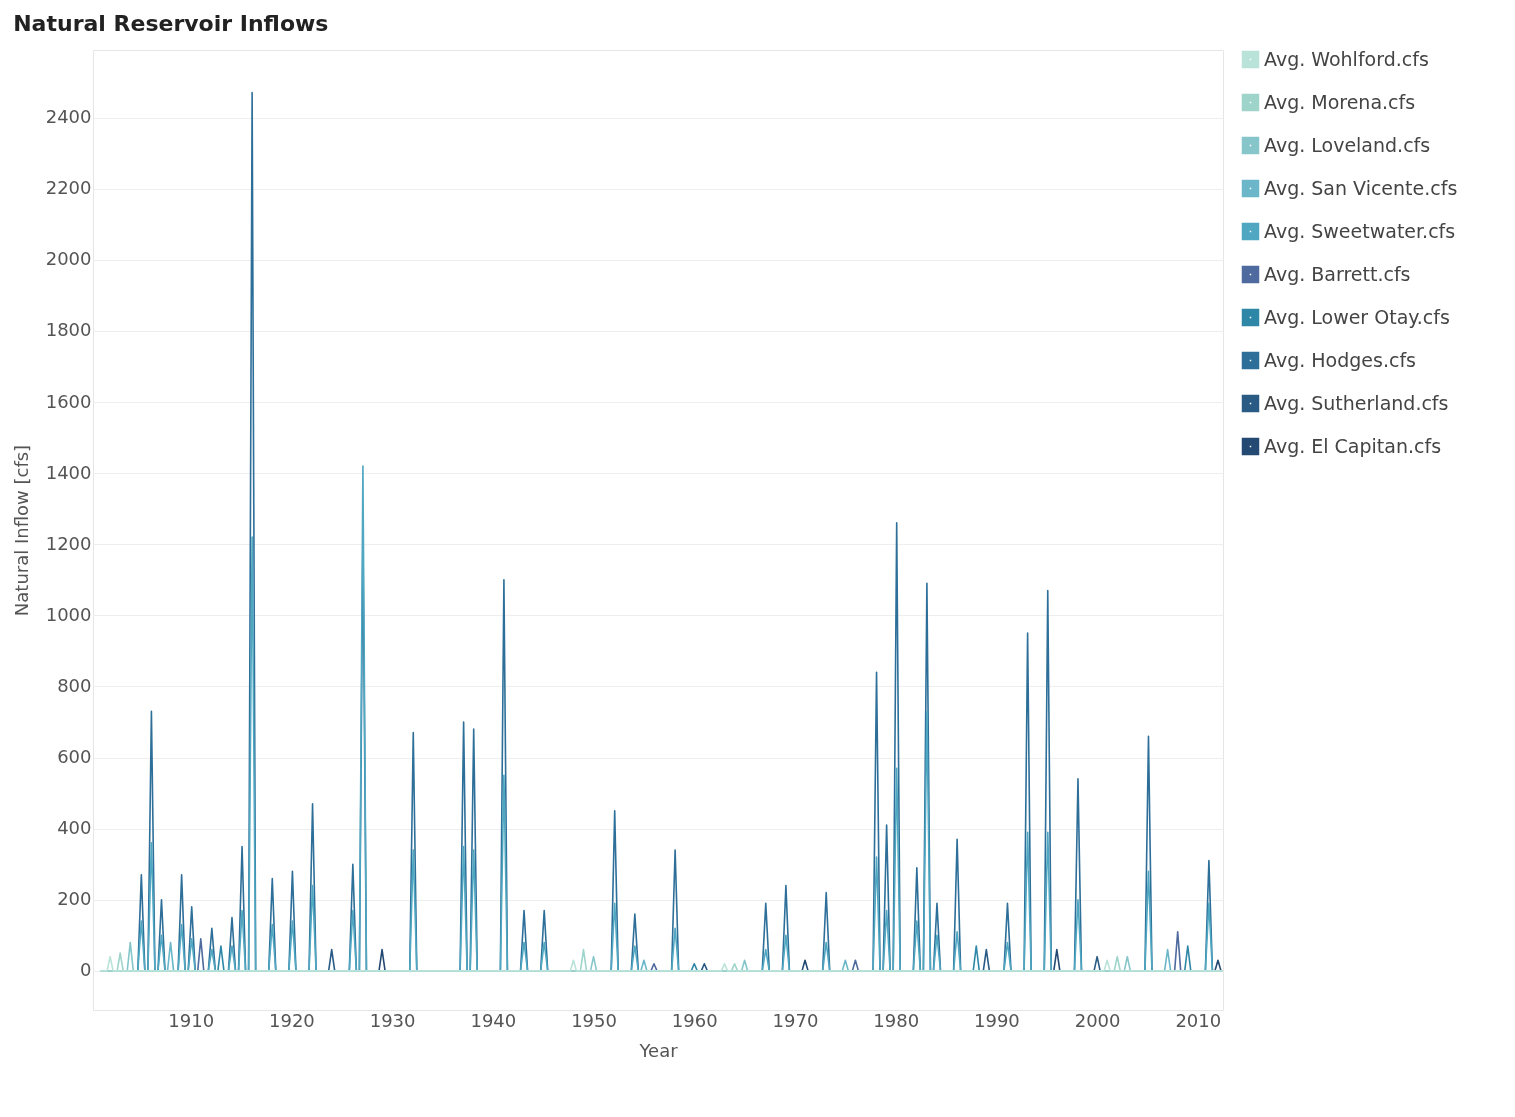 The image size is (1515, 1117). Describe the element at coordinates (68, 543) in the screenshot. I see `y-tick-label: 1200` at that location.